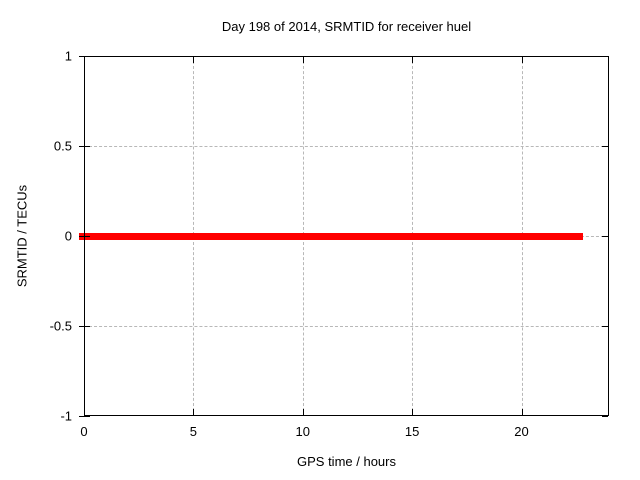 The width and height of the screenshot is (640, 480). I want to click on y-axis-label: SRMTID / TECUs, so click(22, 236).